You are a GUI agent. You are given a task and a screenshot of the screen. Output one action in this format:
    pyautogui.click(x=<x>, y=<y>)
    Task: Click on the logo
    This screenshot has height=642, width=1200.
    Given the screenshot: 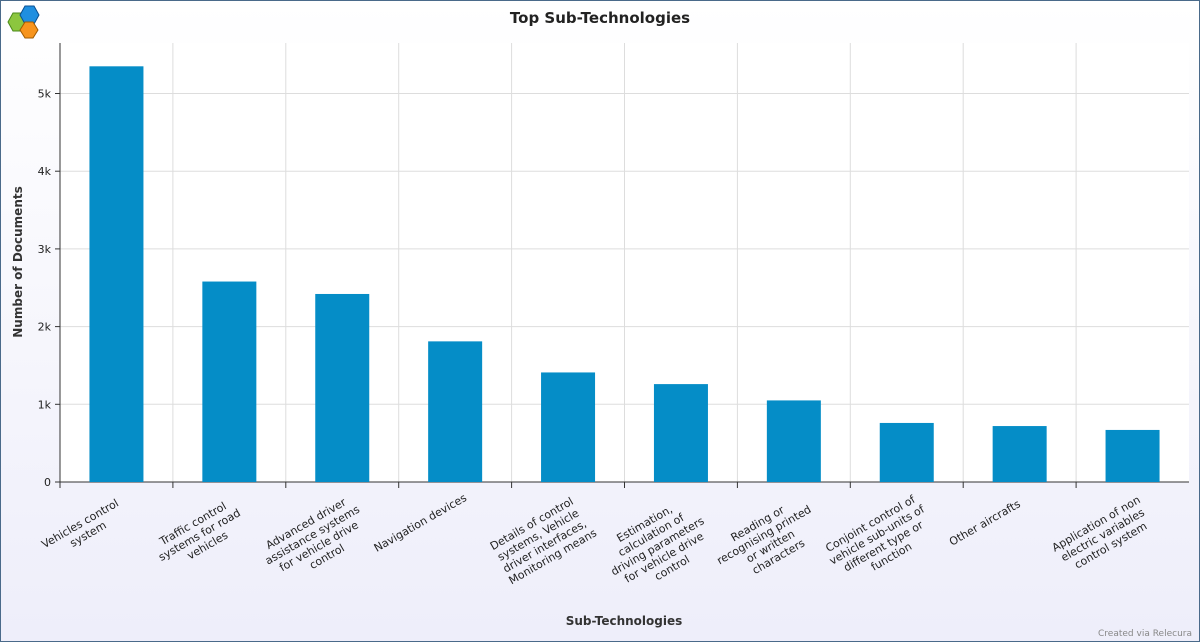 What is the action you would take?
    pyautogui.click(x=23, y=22)
    